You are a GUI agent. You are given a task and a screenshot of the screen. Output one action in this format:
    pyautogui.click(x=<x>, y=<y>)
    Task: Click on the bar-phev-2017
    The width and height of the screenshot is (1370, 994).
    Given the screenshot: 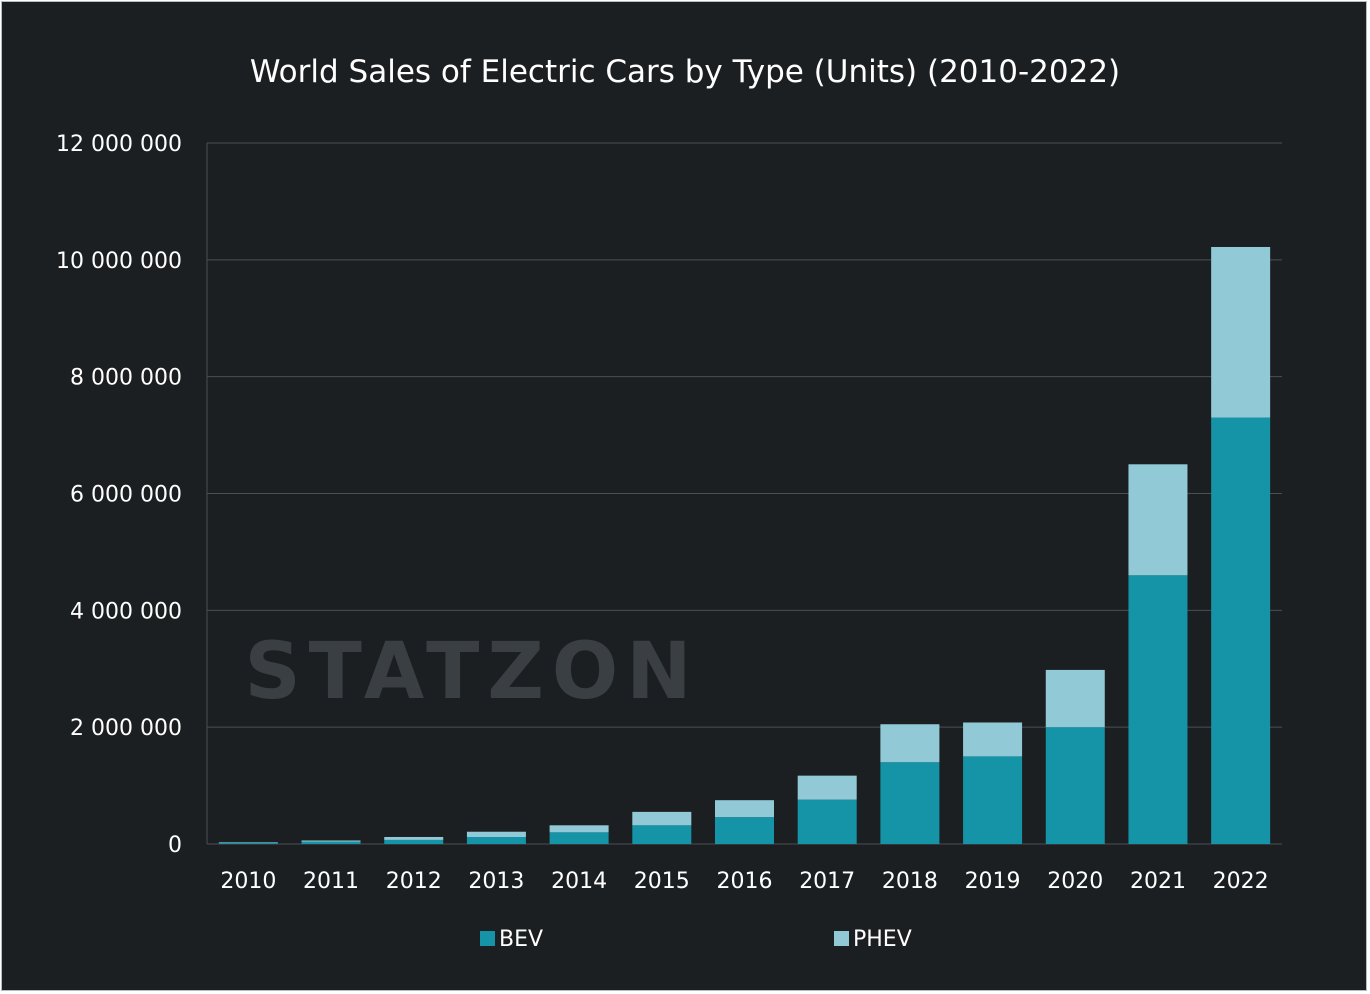 What is the action you would take?
    pyautogui.click(x=827, y=787)
    